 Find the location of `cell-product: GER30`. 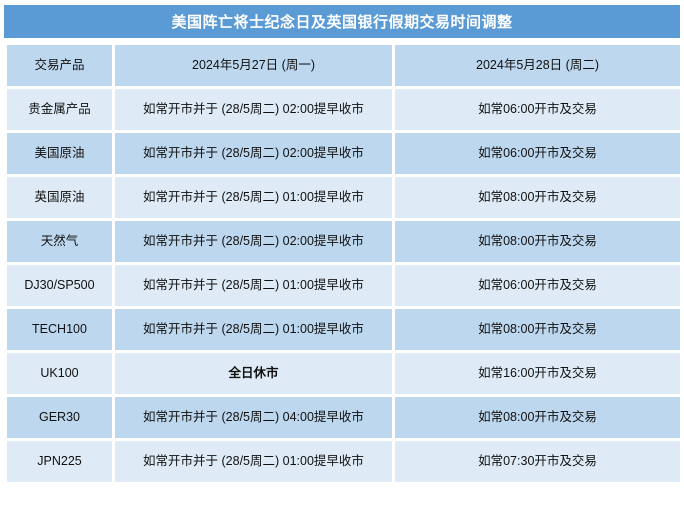

cell-product: GER30 is located at coordinates (59, 417).